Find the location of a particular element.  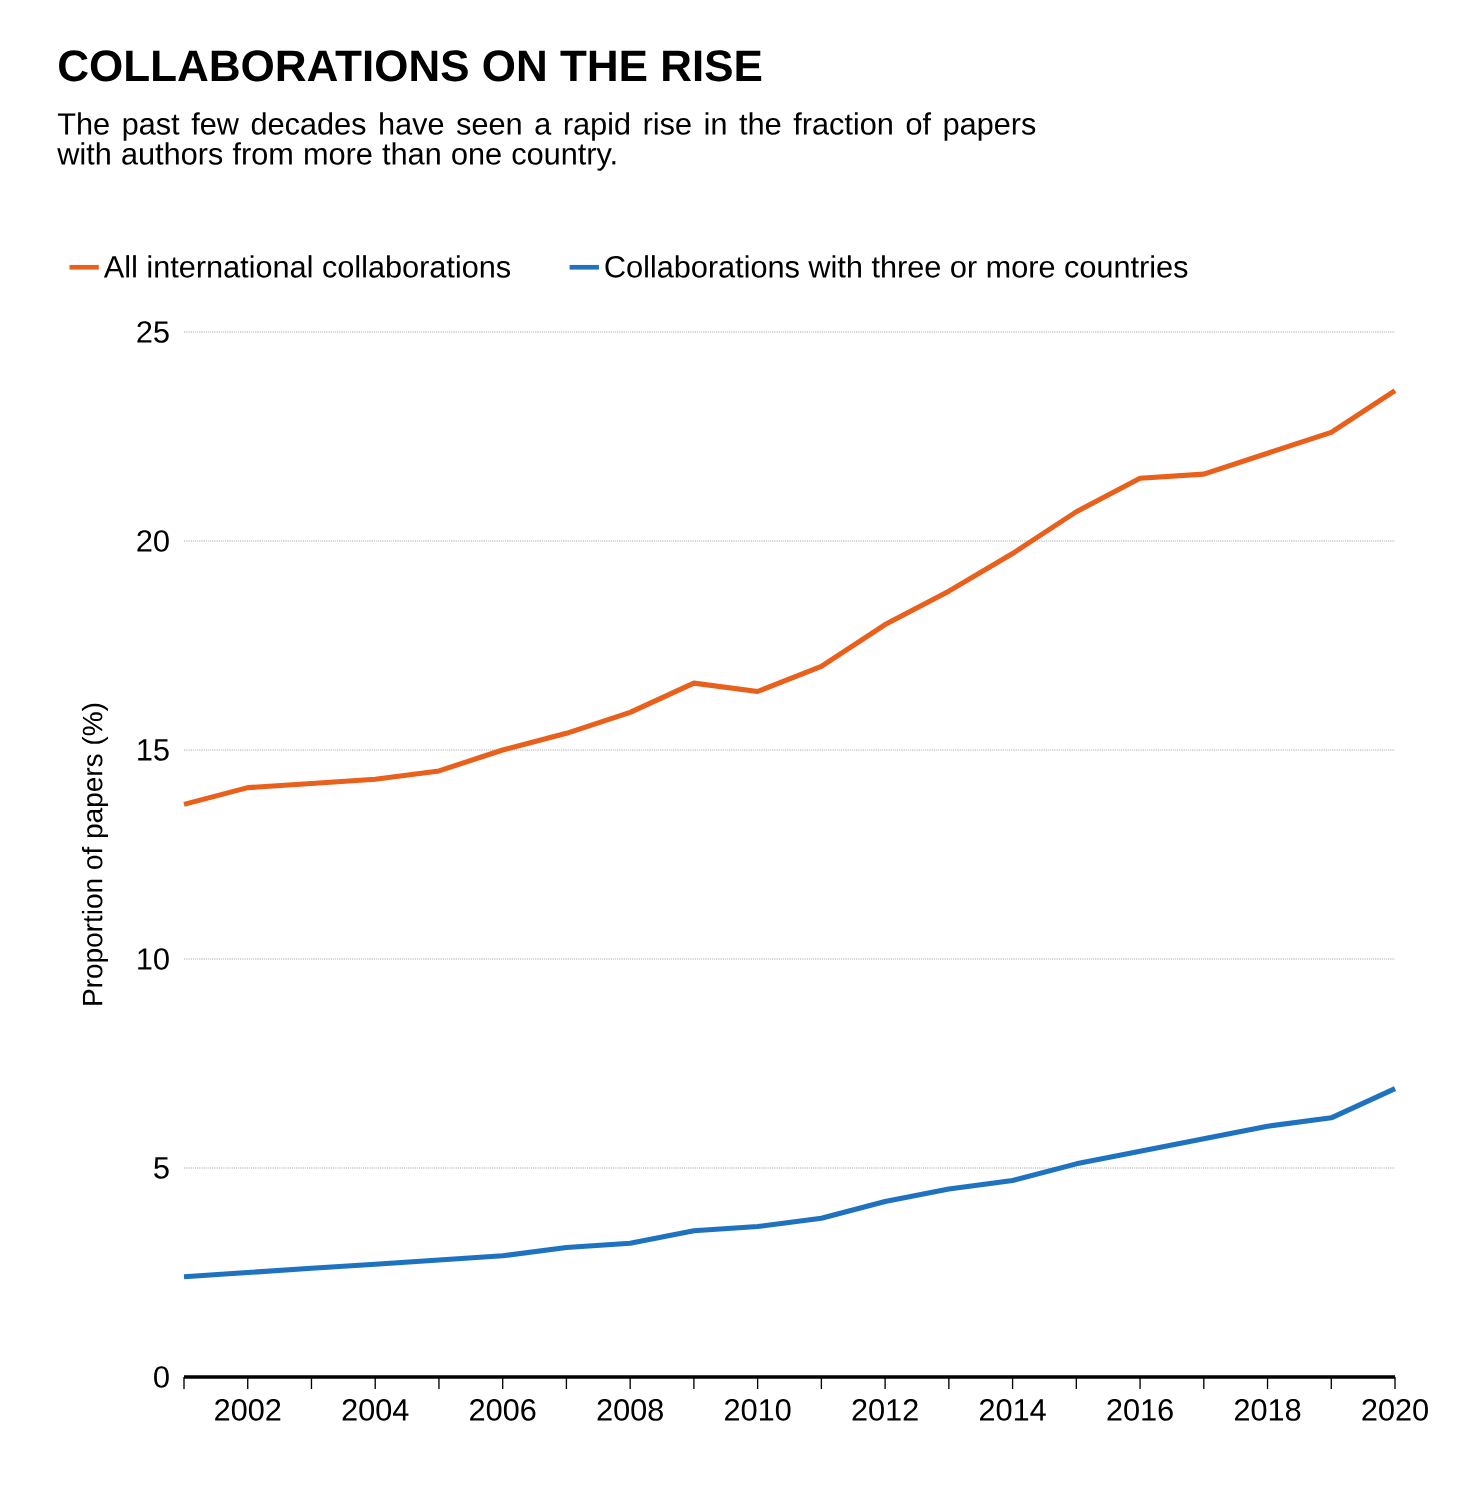

x-tick-label: 2004 is located at coordinates (375, 1410).